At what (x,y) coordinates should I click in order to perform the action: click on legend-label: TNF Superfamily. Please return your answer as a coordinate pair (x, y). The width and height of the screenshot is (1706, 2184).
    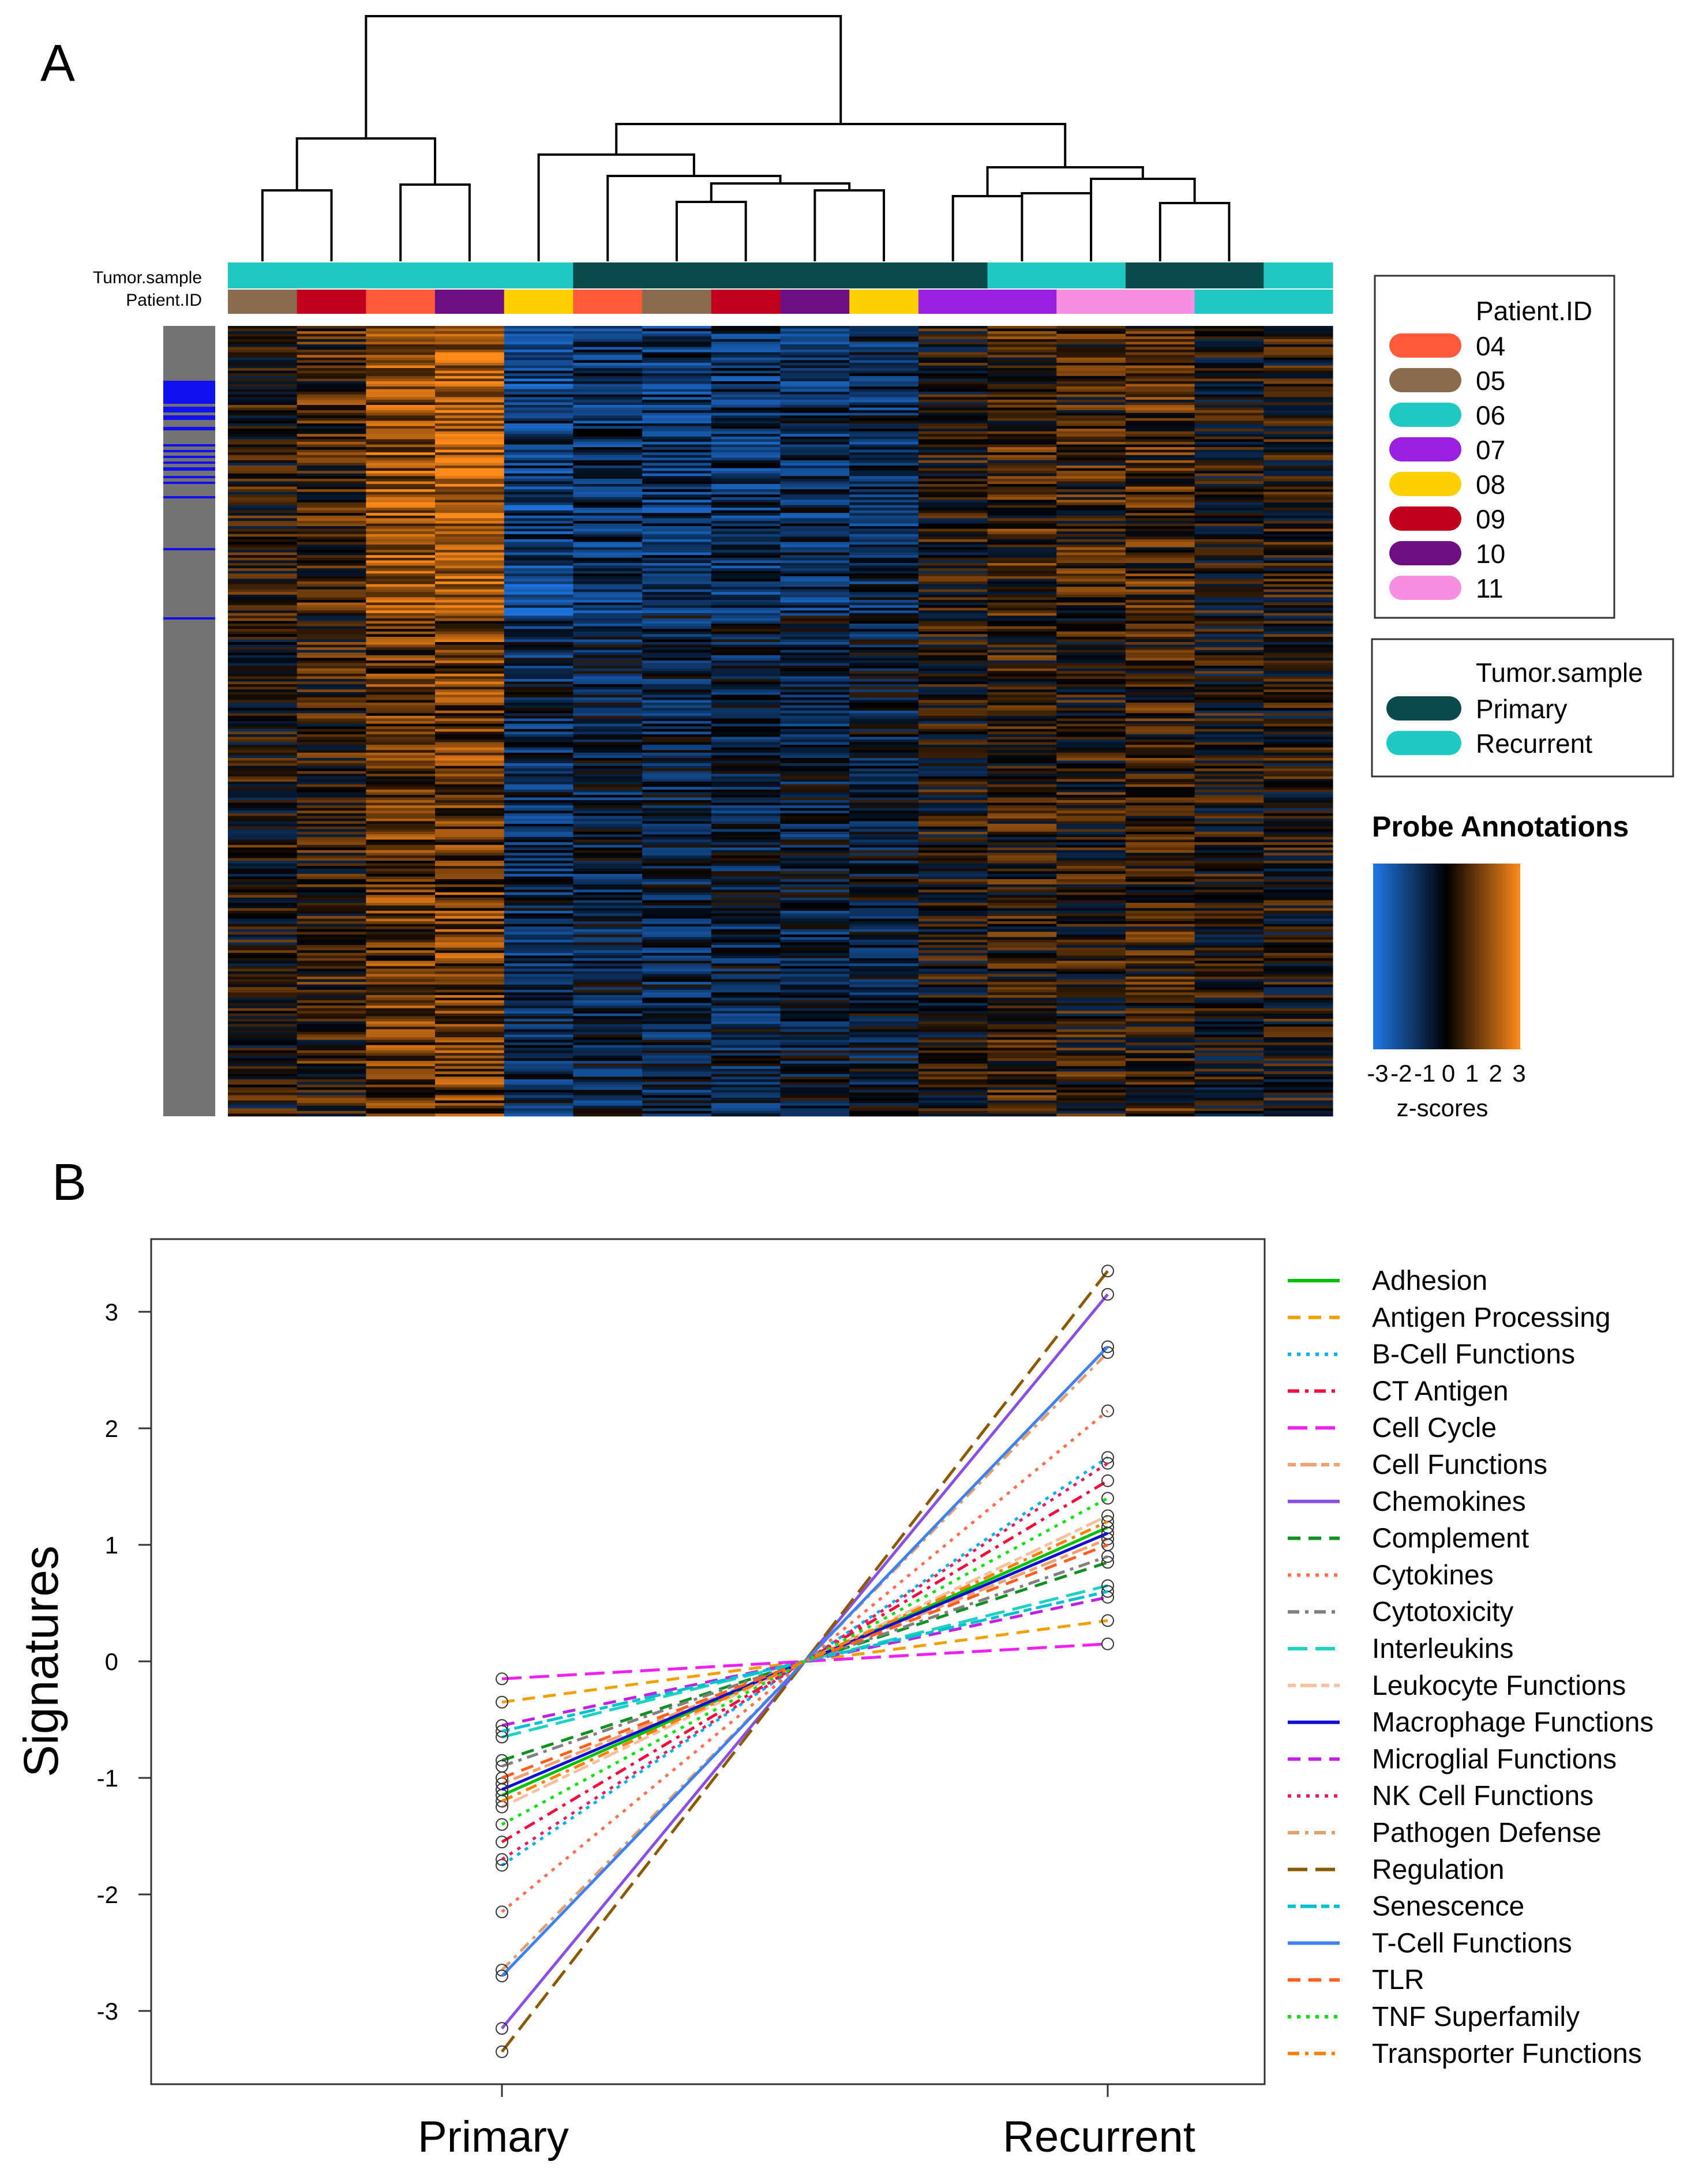
    Looking at the image, I should click on (1476, 2017).